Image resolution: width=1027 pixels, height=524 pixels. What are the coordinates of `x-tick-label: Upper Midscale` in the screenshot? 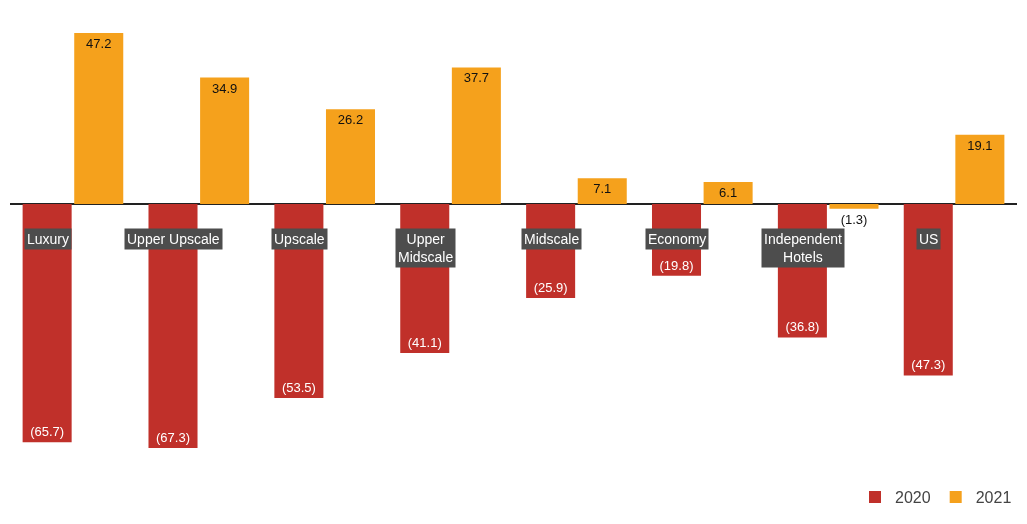 It's located at (426, 248).